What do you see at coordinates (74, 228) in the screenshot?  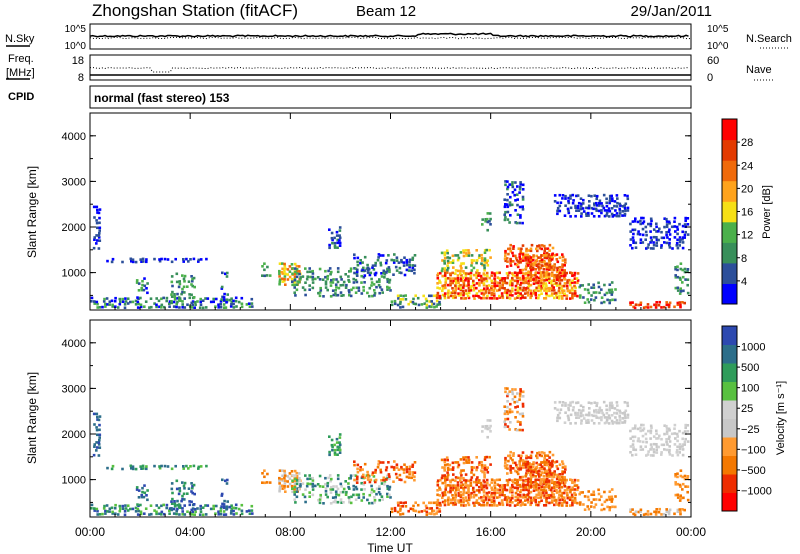 I see `y-tick-label: 2000` at bounding box center [74, 228].